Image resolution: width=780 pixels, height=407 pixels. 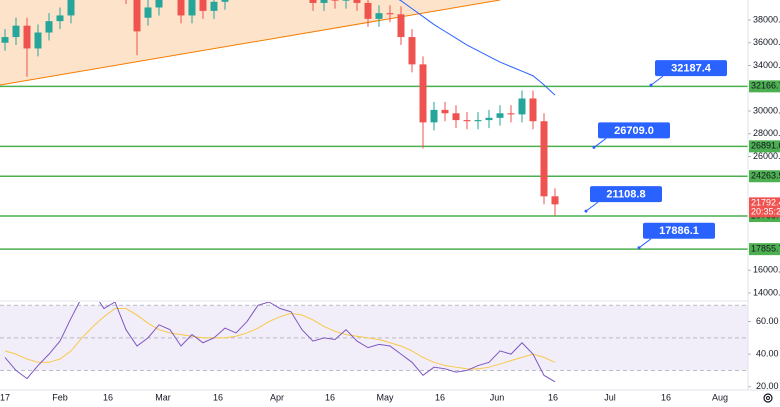 What do you see at coordinates (277, 397) in the screenshot?
I see `x-tick-label: Apr` at bounding box center [277, 397].